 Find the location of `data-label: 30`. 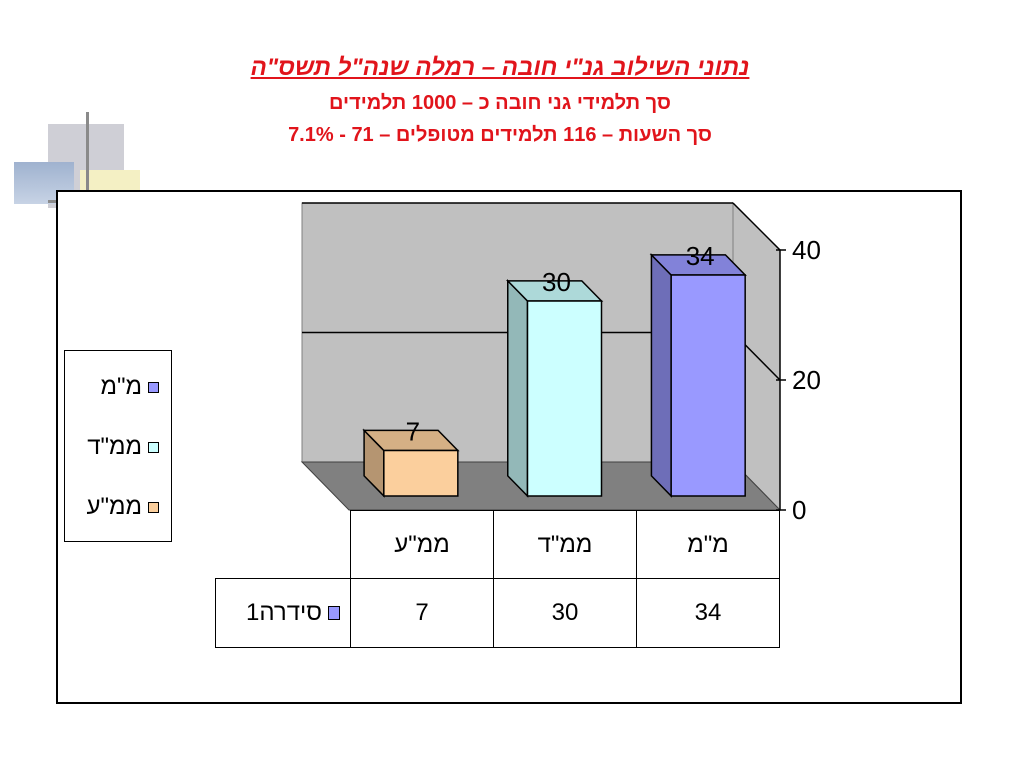

data-label: 30 is located at coordinates (556, 282).